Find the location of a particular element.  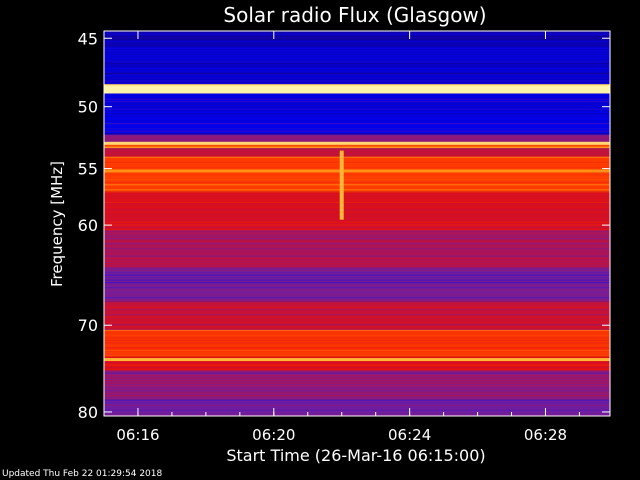

chart-title: Solar radio Flux (Glasgow) is located at coordinates (354, 15).